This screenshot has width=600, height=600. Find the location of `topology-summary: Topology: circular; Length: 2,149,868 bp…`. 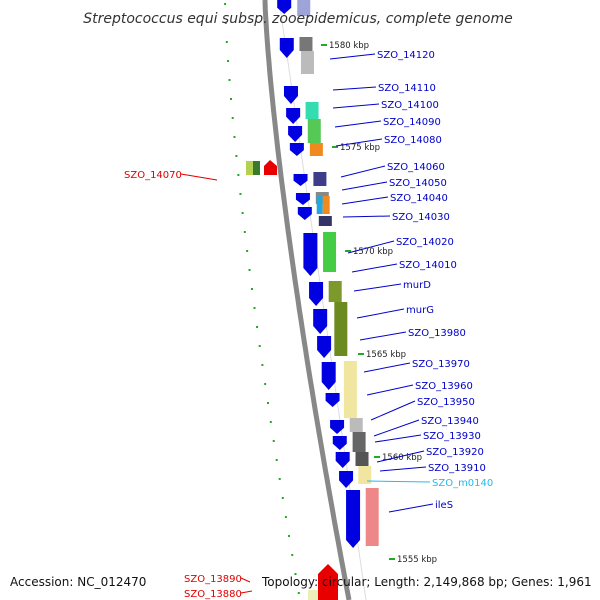

topology-summary: Topology: circular; Length: 2,149,868 bp… is located at coordinates (426, 582).